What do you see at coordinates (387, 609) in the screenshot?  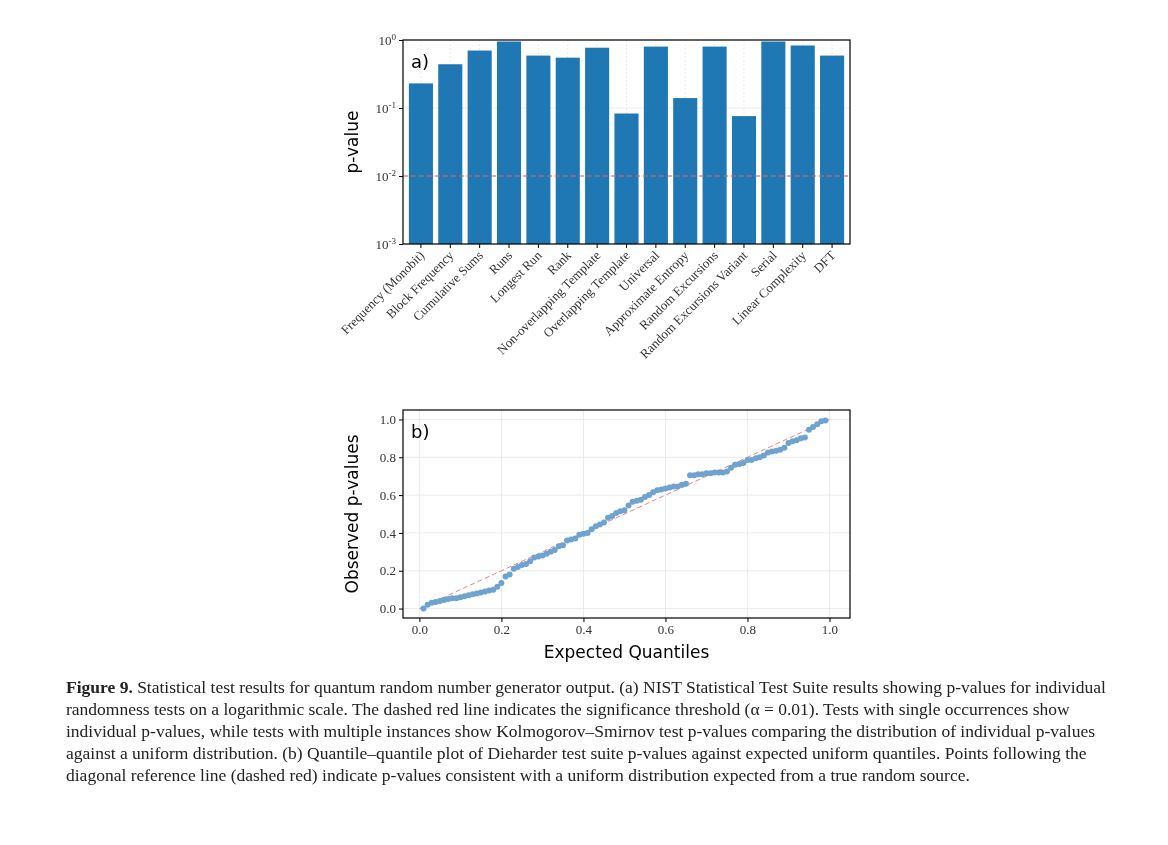 I see `y-tick-label: 0.0` at bounding box center [387, 609].